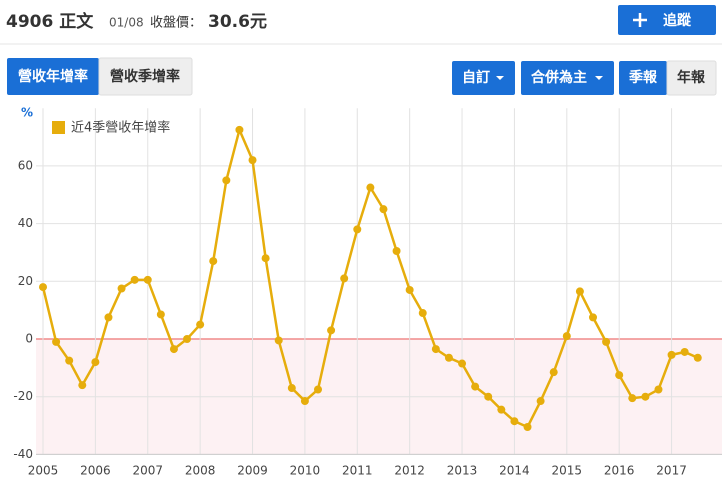  Describe the element at coordinates (305, 471) in the screenshot. I see `x-tick-label: 2010` at that location.